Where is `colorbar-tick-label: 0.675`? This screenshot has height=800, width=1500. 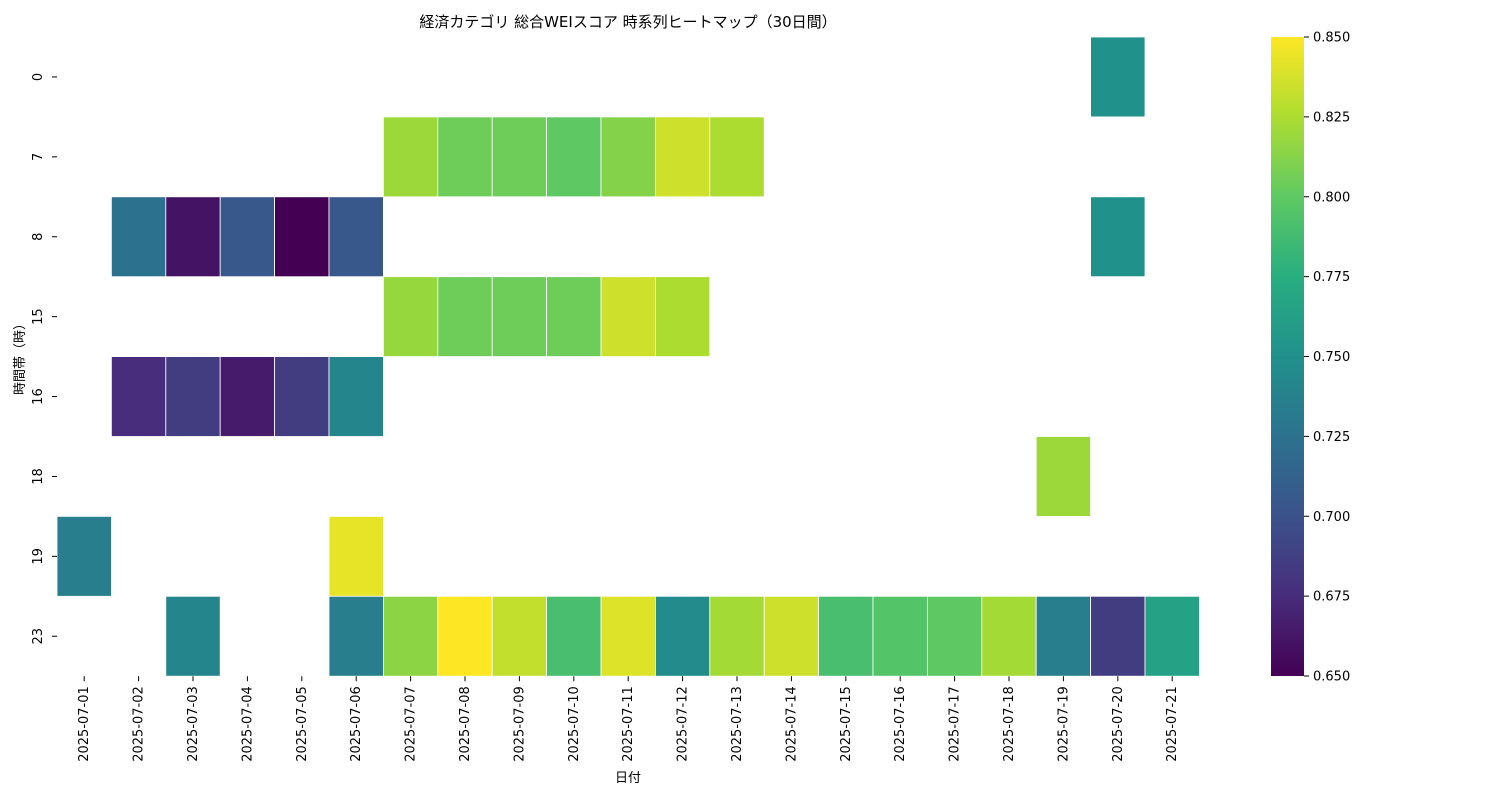
colorbar-tick-label: 0.675 is located at coordinates (1331, 597).